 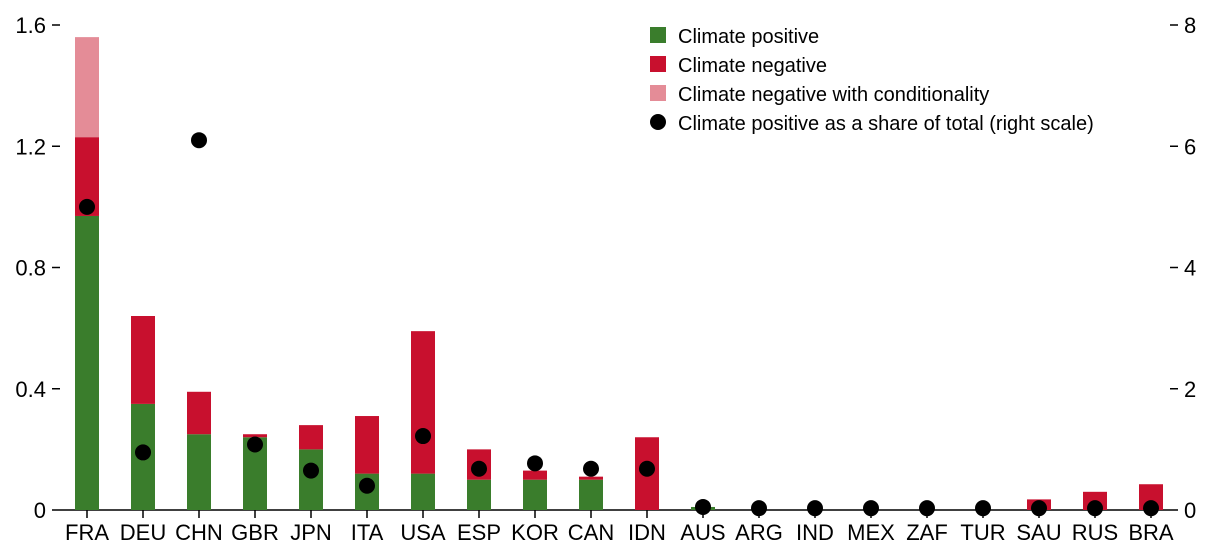 I want to click on dot-share-jpn, so click(x=311, y=470).